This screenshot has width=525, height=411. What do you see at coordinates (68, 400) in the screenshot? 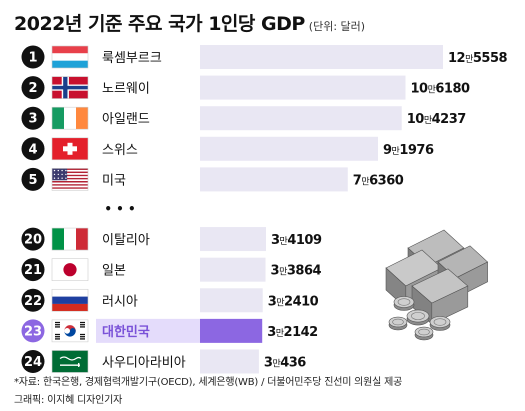
I see `graphic-credit: 그래픽: 이지혜 디자인기자` at bounding box center [68, 400].